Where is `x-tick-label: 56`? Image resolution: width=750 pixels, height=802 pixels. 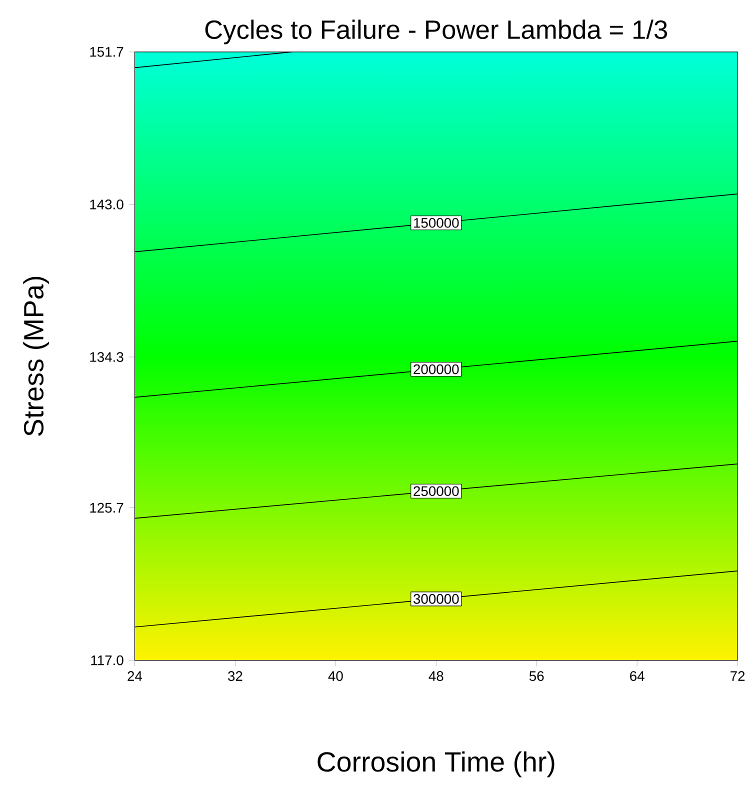
x-tick-label: 56 is located at coordinates (536, 676).